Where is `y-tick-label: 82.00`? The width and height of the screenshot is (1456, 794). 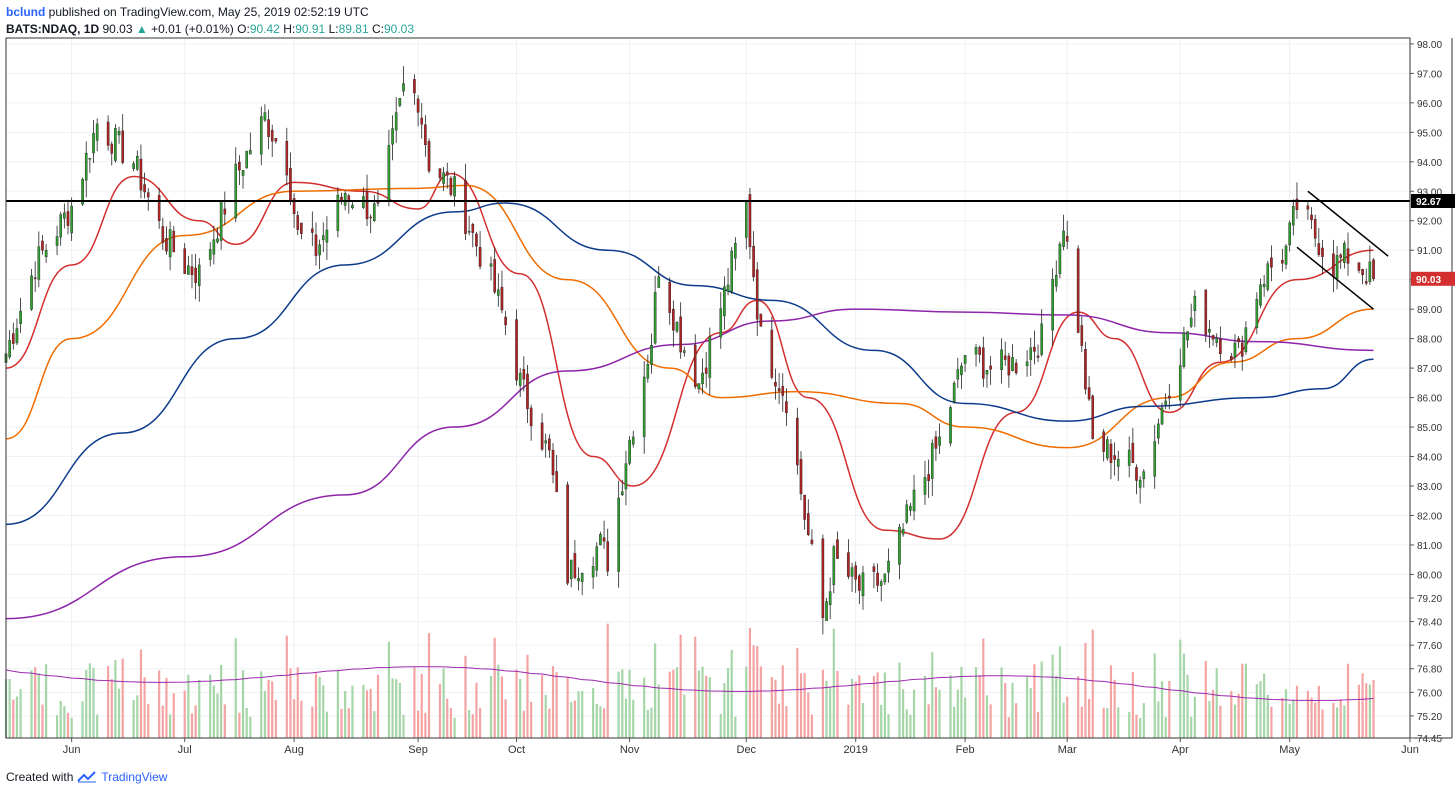
y-tick-label: 82.00 is located at coordinates (1429, 516).